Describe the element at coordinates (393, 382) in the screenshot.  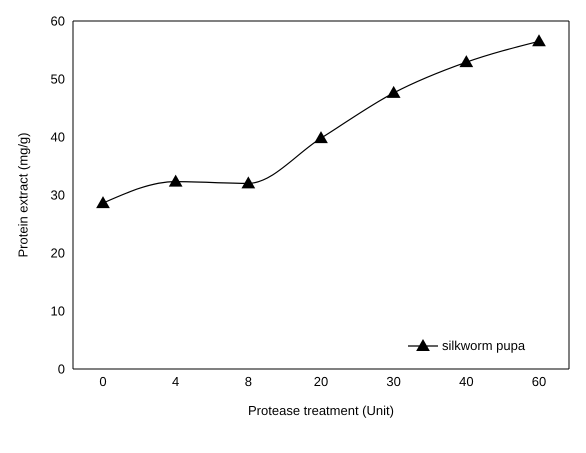
I see `x-tick-label: 30` at that location.